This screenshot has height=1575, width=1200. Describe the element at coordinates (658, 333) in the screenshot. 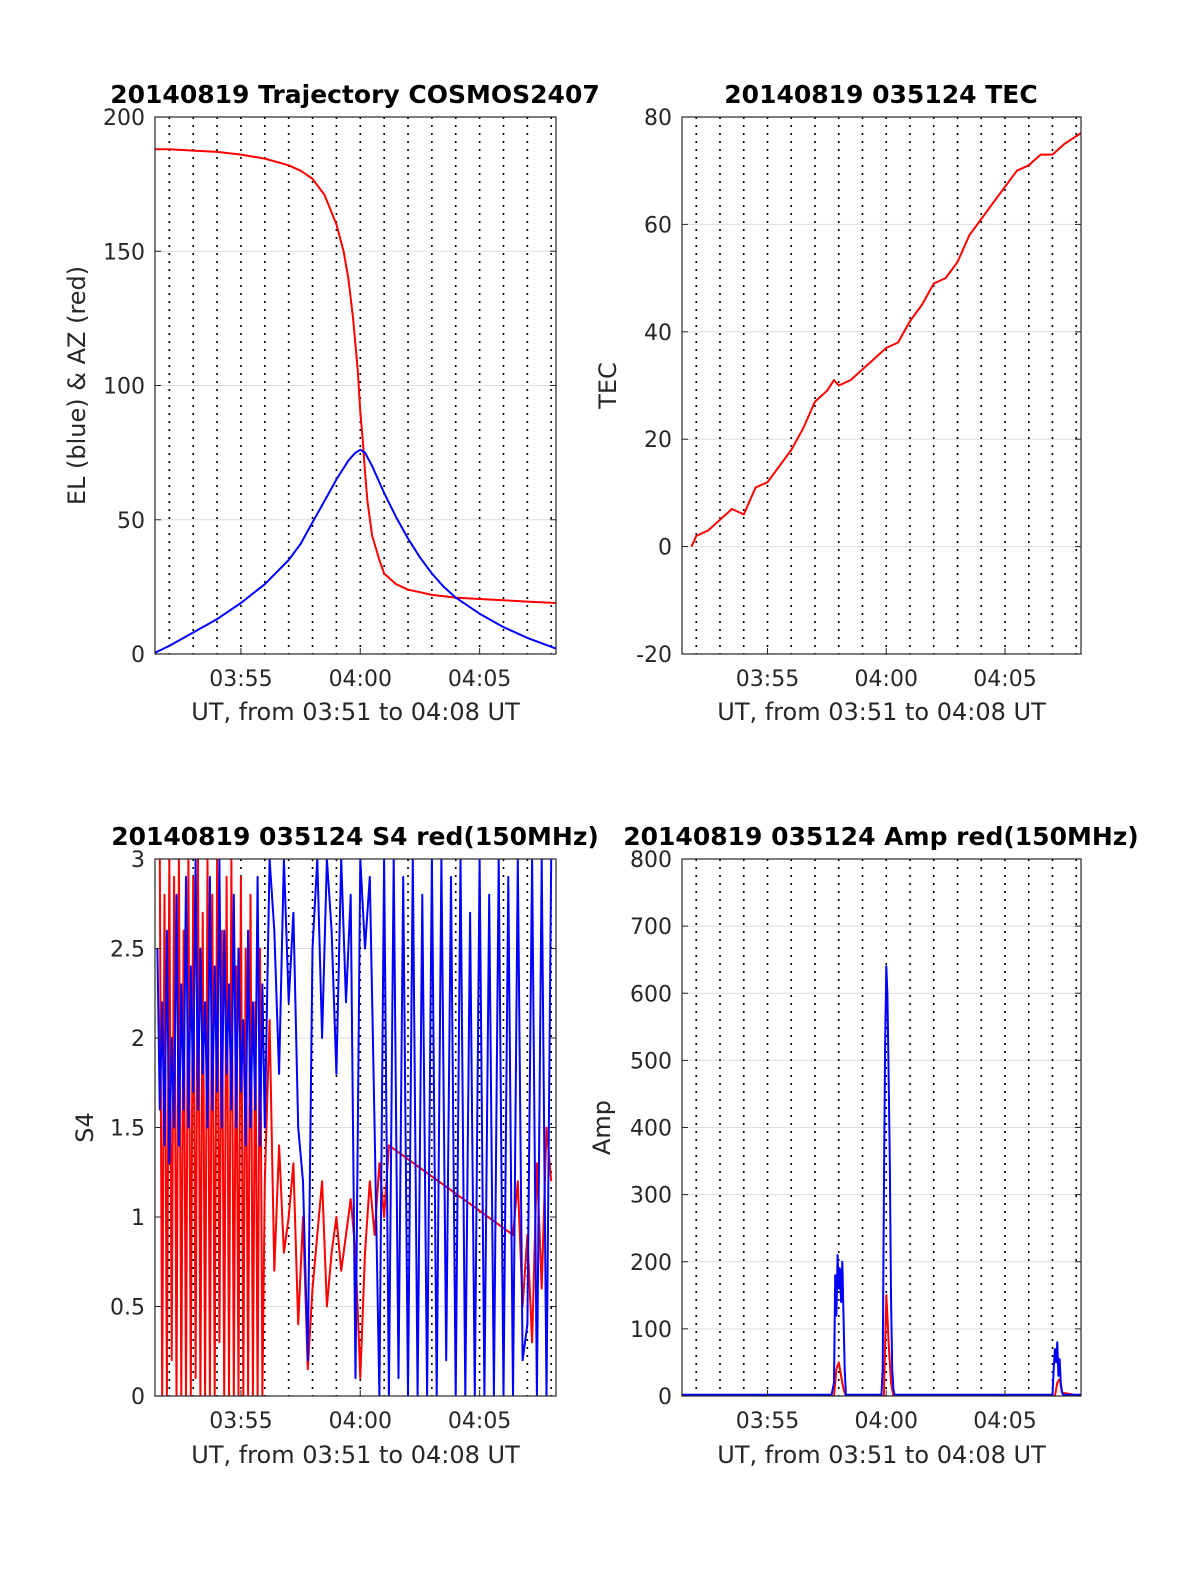

I see `y-tick-label: 40` at that location.